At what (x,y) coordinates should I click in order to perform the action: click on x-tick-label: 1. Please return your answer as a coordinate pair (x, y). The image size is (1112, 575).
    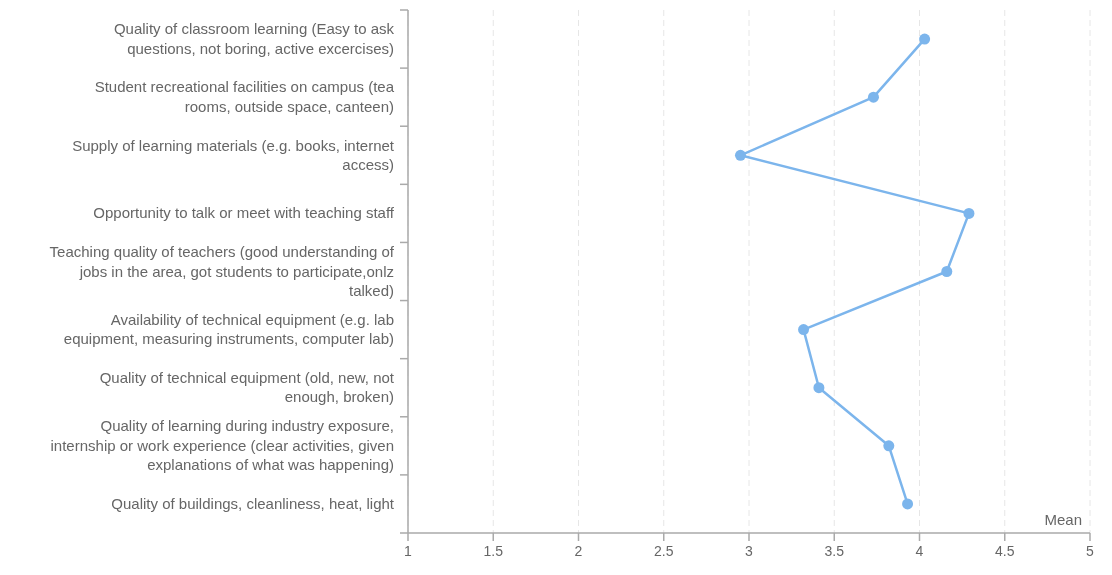
    Looking at the image, I should click on (408, 551).